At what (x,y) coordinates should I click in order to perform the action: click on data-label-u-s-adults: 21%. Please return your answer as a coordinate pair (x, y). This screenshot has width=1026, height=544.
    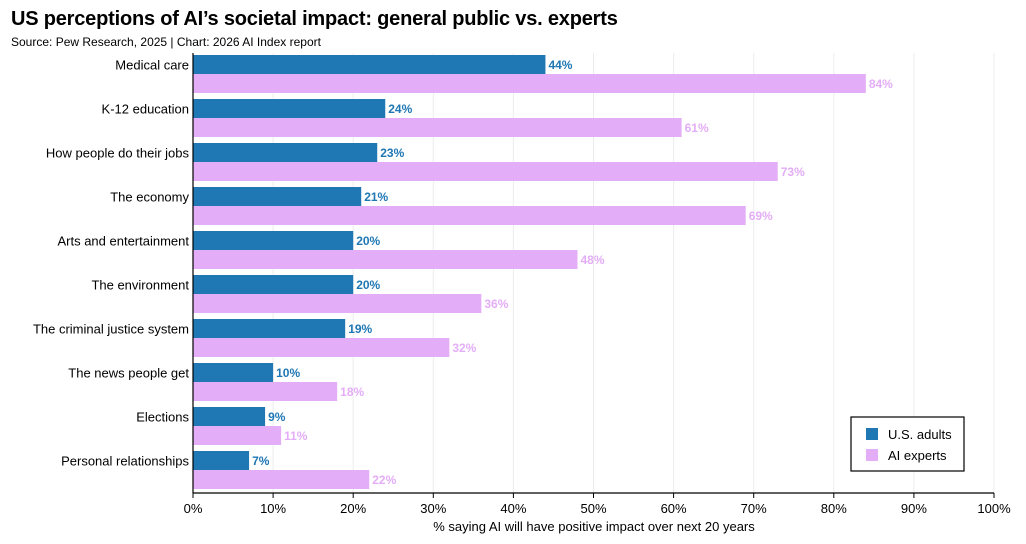
    Looking at the image, I should click on (376, 197).